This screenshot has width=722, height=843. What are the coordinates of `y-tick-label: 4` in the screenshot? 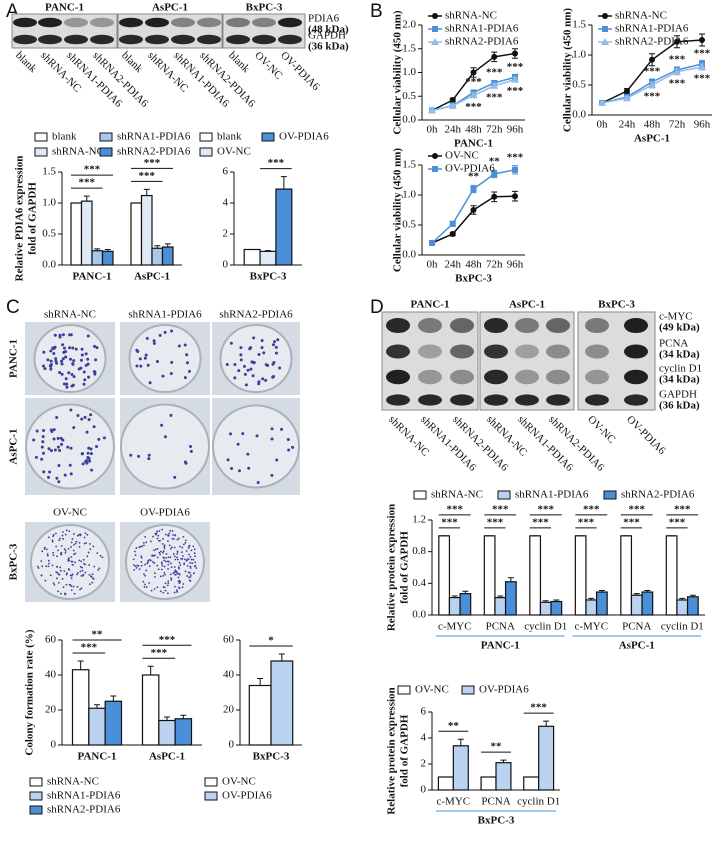 It's located at (424, 738).